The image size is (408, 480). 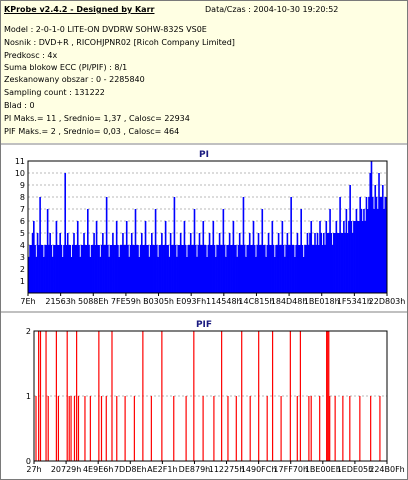 What do you see at coordinates (290, 469) in the screenshot?
I see `pif-x-tick-label: 17FF70h` at bounding box center [290, 469].